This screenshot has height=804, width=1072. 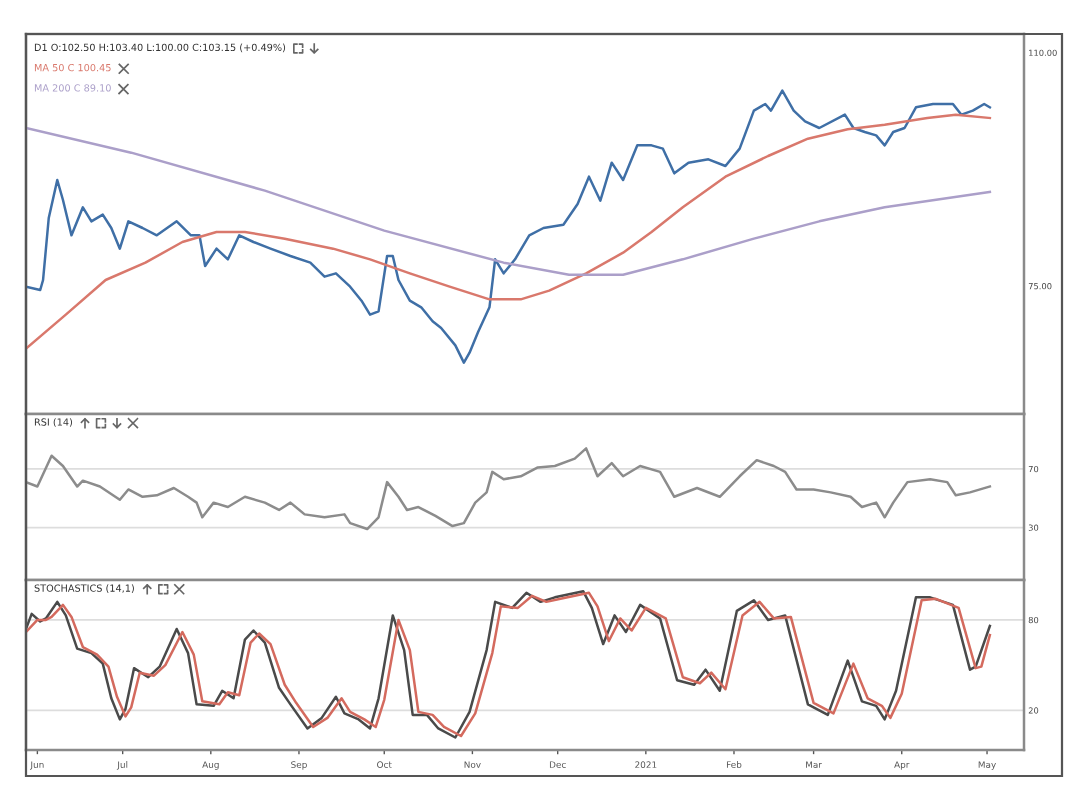 I want to click on line-series, so click(x=509, y=489).